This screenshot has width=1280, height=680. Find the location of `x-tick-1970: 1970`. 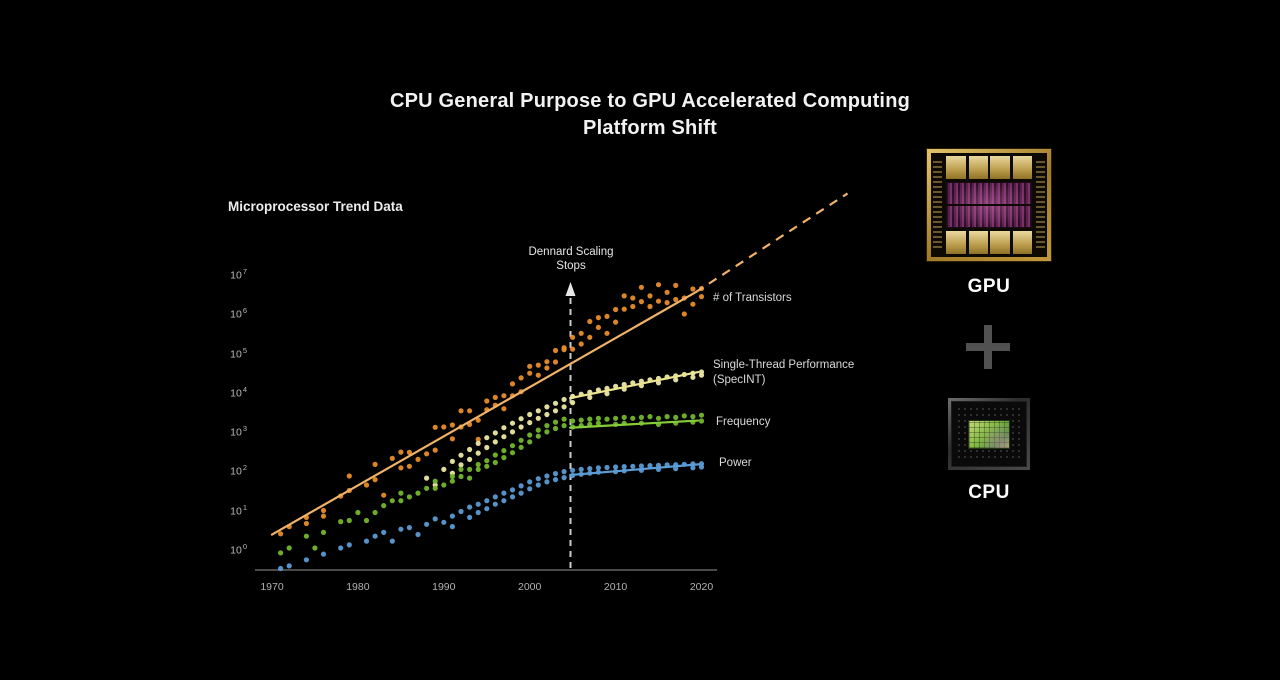

x-tick-1970: 1970 is located at coordinates (272, 587).